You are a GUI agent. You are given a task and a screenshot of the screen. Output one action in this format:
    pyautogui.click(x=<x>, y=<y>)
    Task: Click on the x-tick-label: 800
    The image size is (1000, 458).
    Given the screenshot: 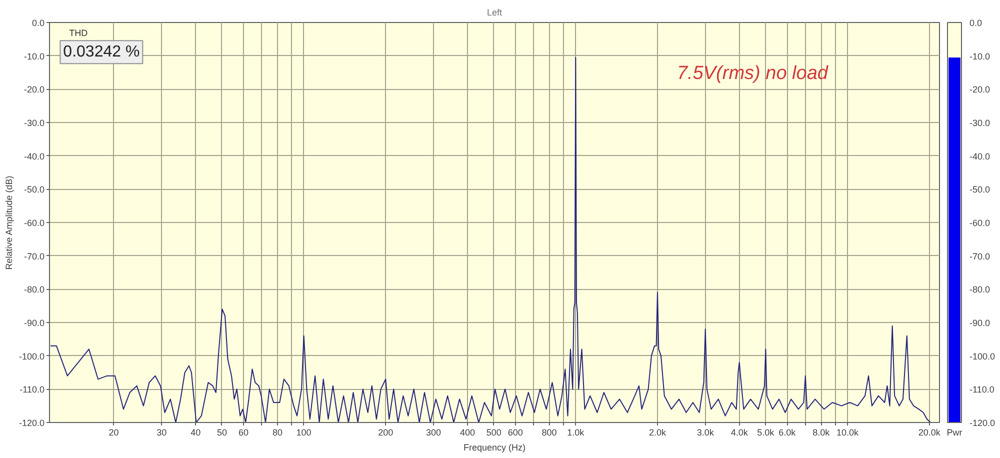 What is the action you would take?
    pyautogui.click(x=549, y=433)
    